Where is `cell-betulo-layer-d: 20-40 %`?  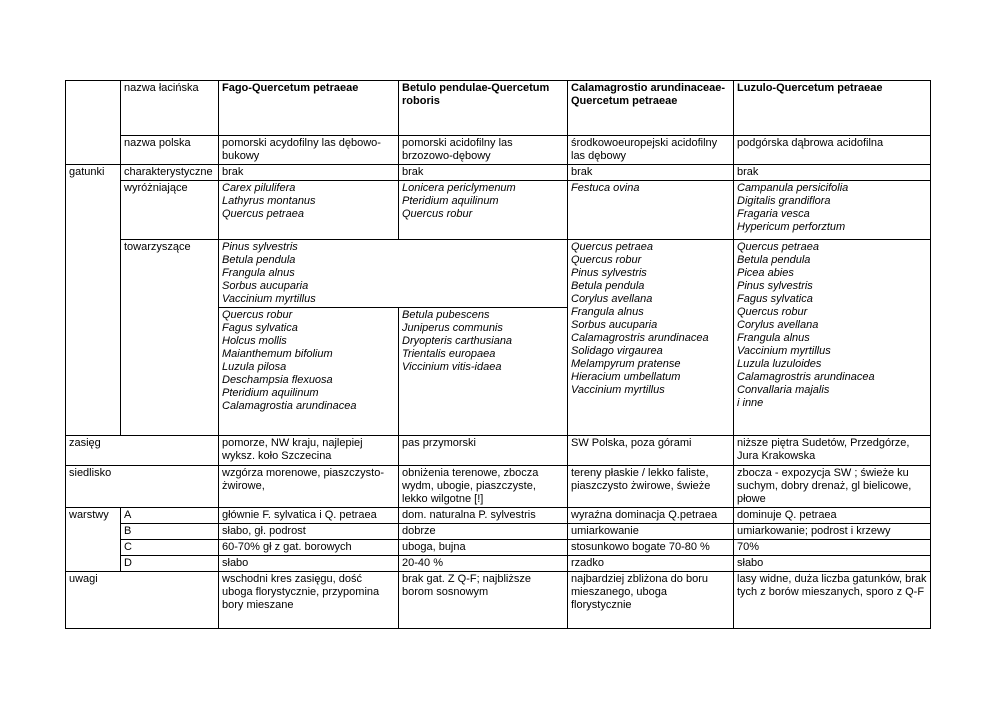 cell-betulo-layer-d: 20-40 % is located at coordinates (483, 563).